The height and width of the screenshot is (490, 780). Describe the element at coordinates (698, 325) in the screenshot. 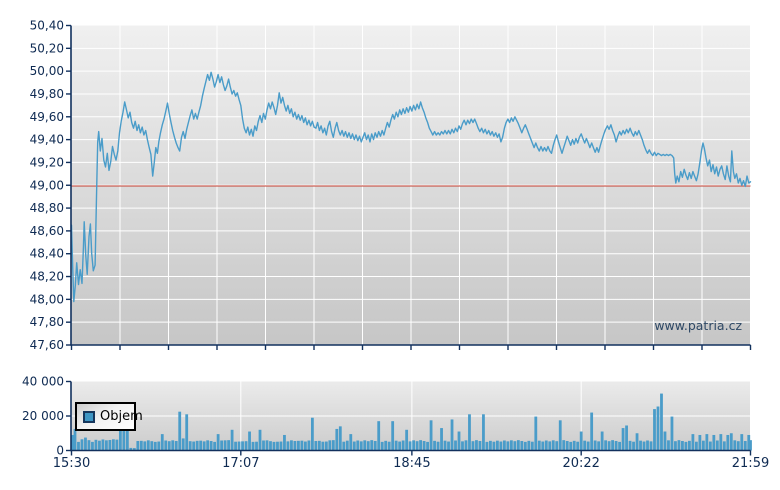

I see `watermark: www.patria.cz` at that location.